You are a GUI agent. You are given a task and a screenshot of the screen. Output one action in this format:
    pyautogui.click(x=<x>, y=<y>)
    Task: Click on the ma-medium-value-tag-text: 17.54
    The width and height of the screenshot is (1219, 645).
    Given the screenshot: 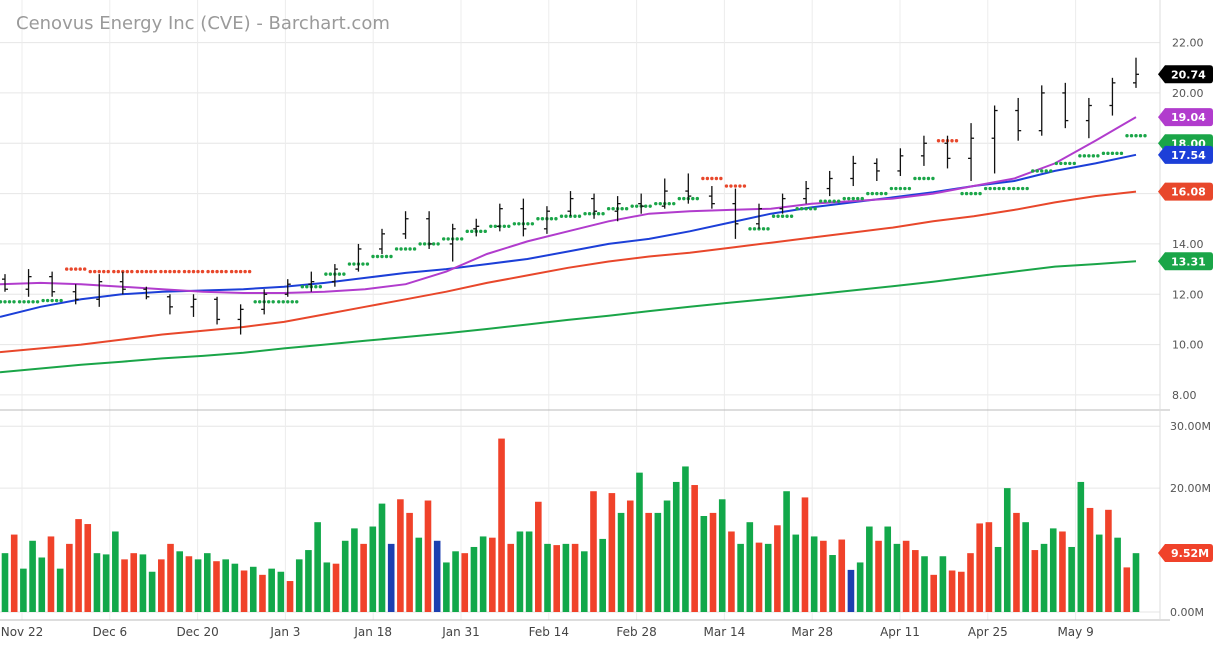 What is the action you would take?
    pyautogui.click(x=1188, y=155)
    